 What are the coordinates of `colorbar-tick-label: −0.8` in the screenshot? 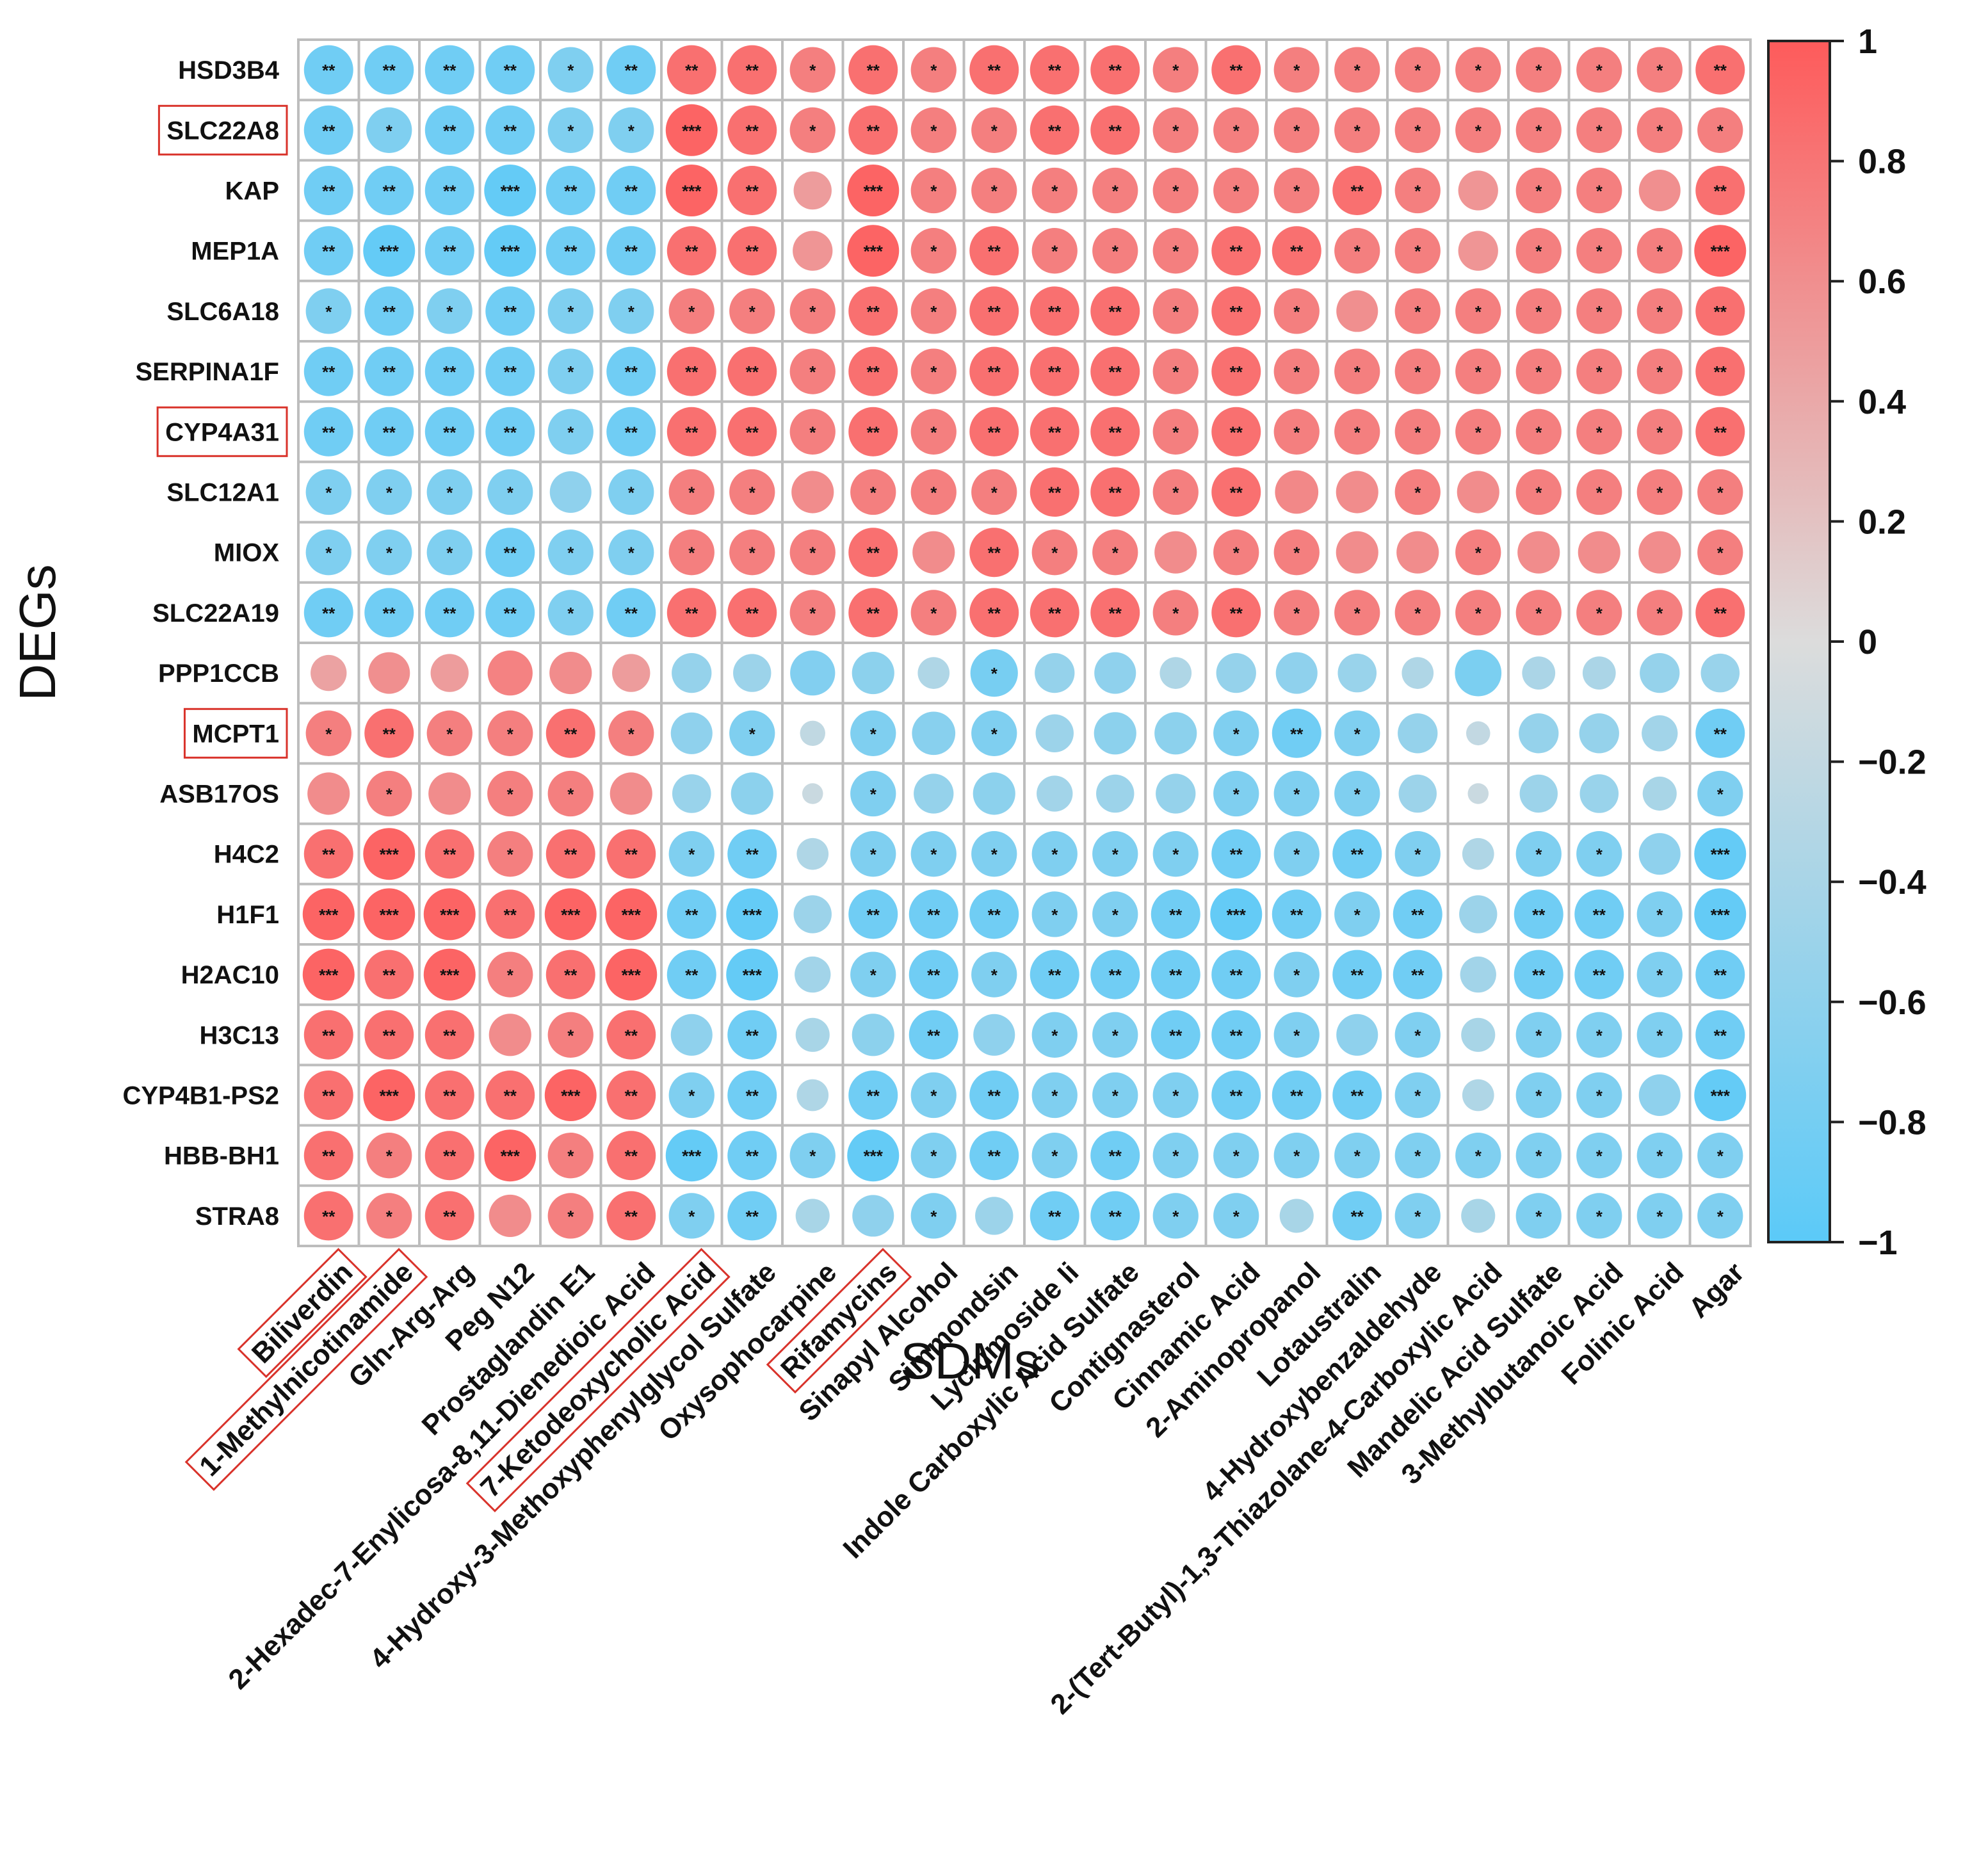 It's located at (1892, 1122).